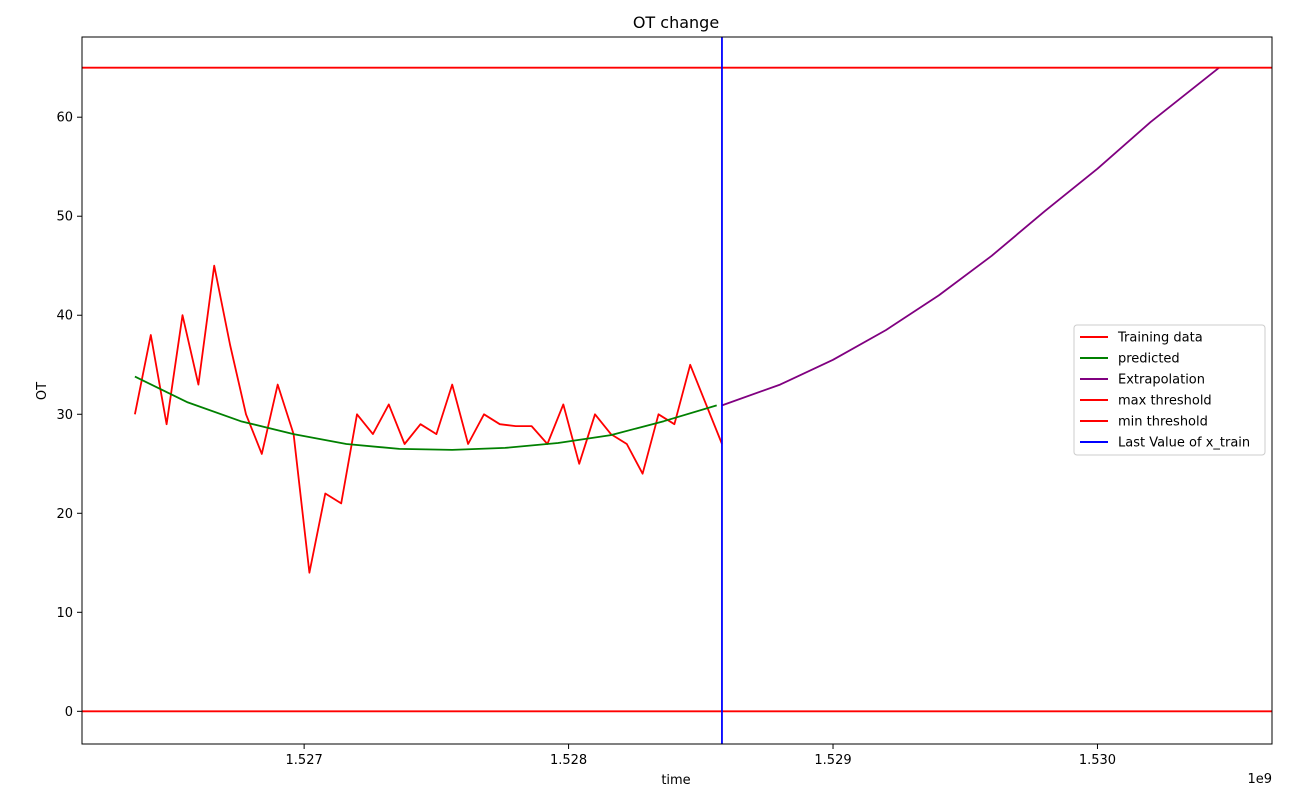  Describe the element at coordinates (1165, 401) in the screenshot. I see `legend-label-3: max threshold` at that location.